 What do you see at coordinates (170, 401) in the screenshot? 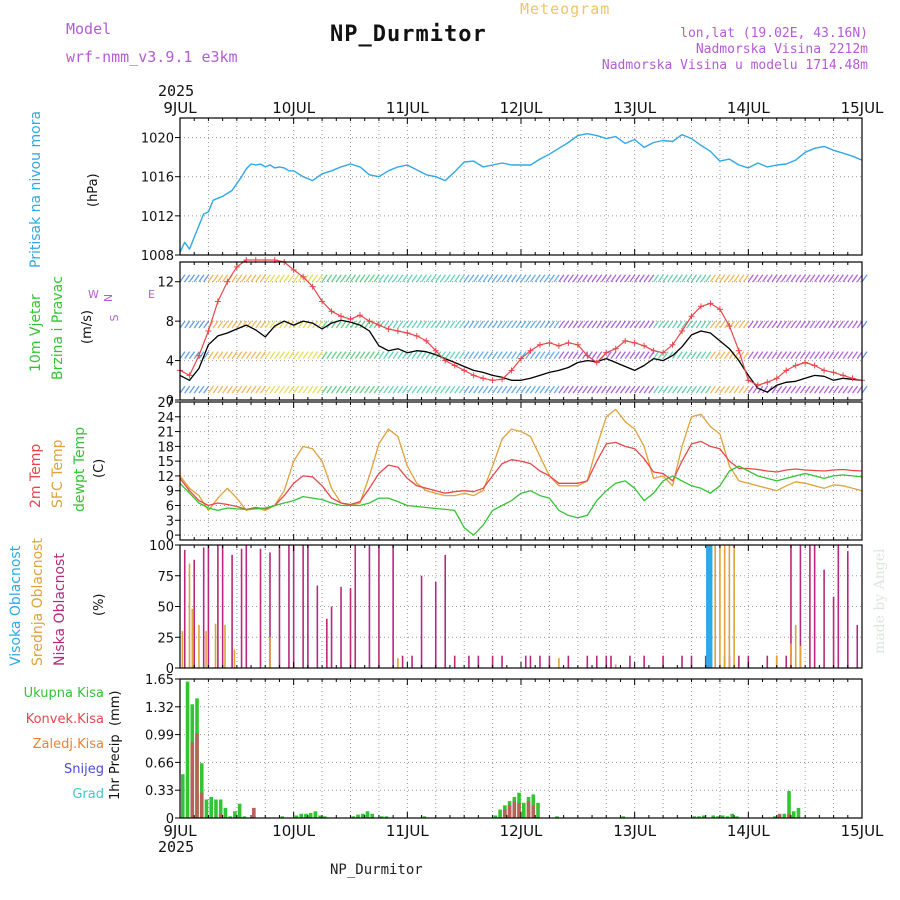
I see `y-tick-label: 0` at bounding box center [170, 401].